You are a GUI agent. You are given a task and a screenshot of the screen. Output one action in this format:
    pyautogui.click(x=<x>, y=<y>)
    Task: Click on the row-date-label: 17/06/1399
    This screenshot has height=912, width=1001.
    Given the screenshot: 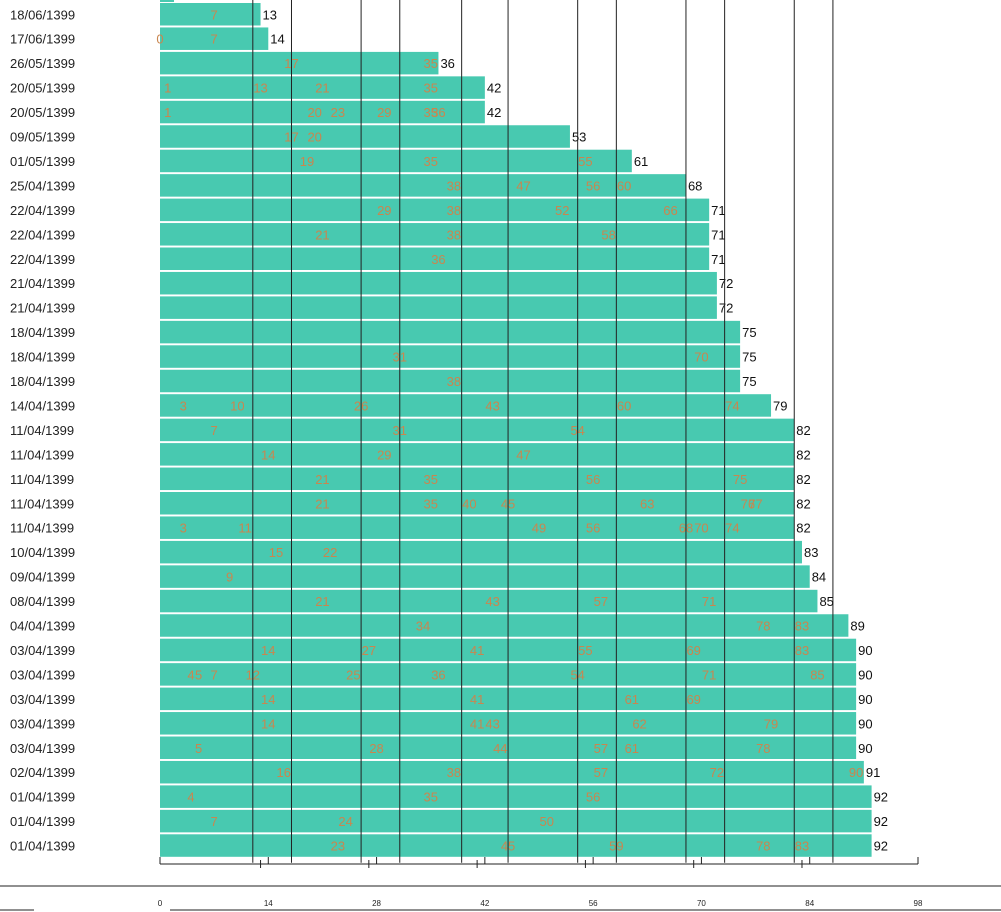 What is the action you would take?
    pyautogui.click(x=42, y=39)
    